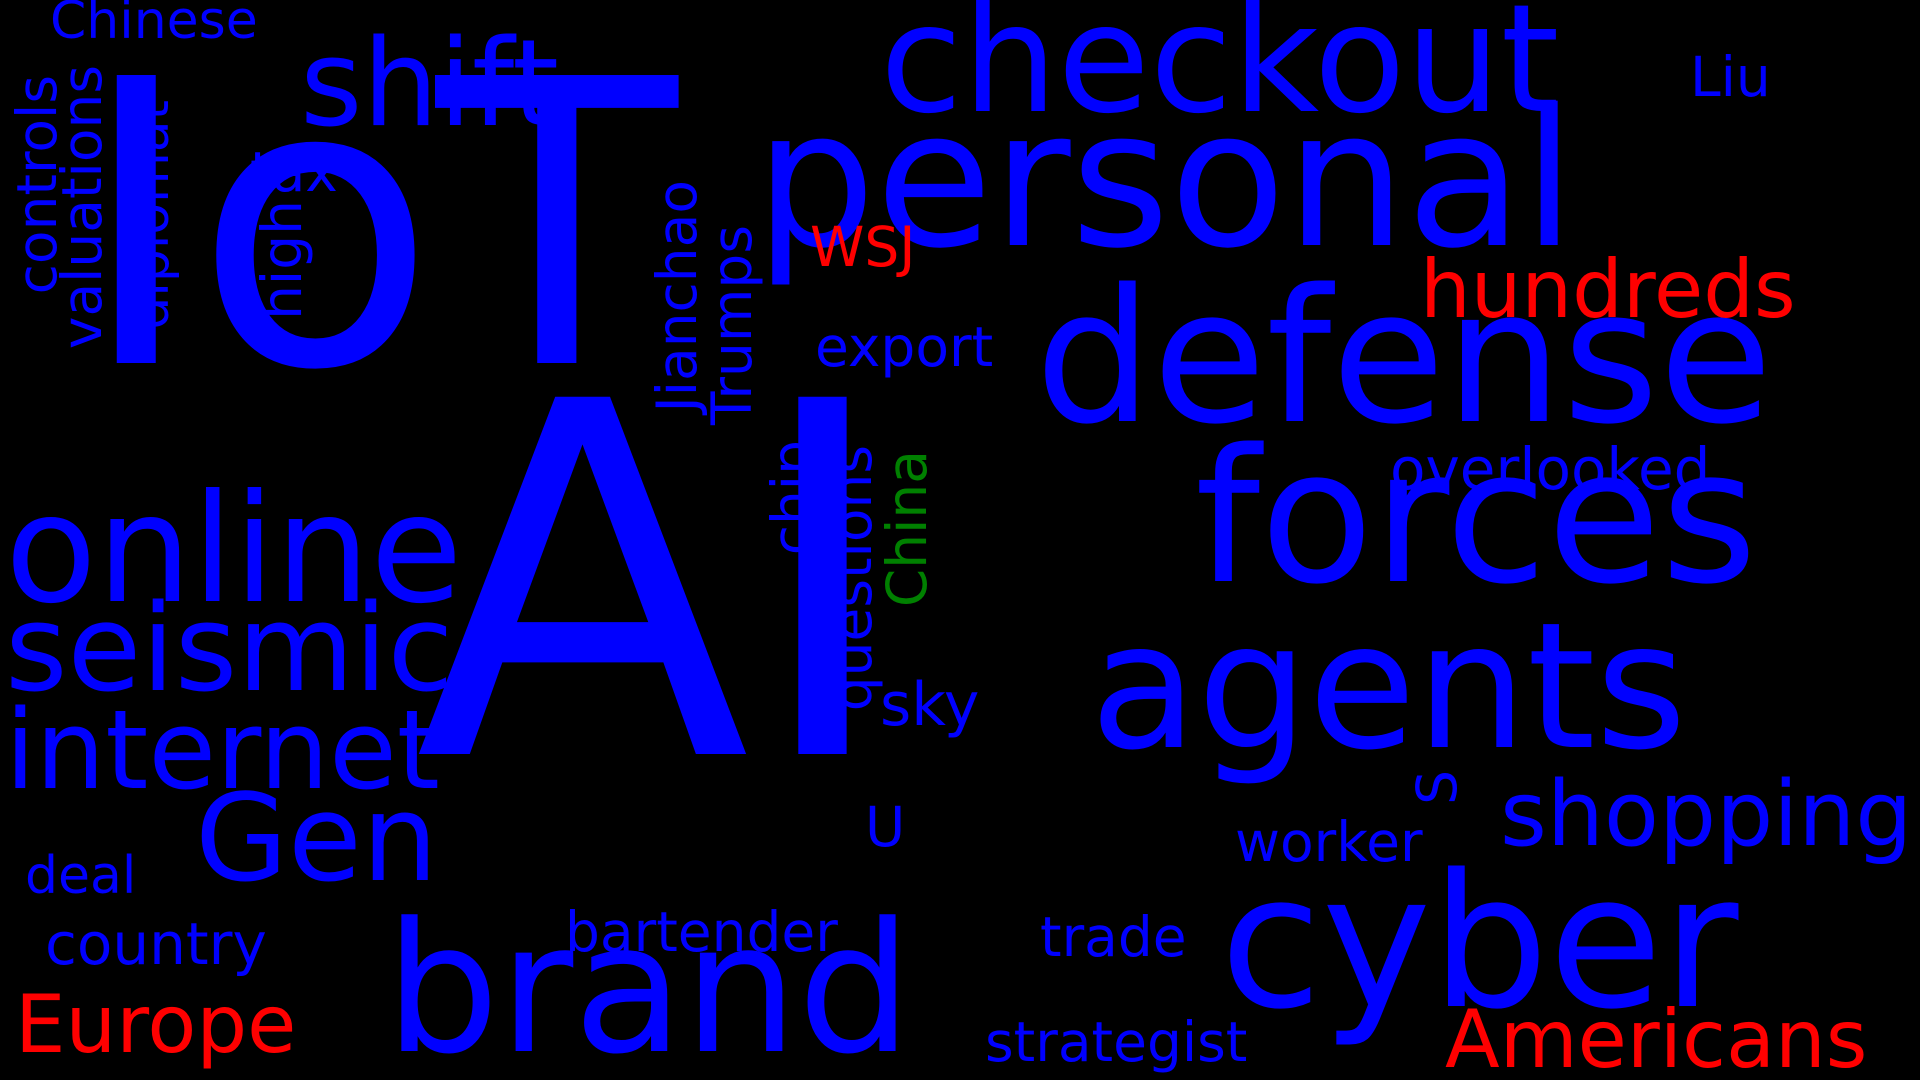  I want to click on word-questions: questions, so click(852, 578).